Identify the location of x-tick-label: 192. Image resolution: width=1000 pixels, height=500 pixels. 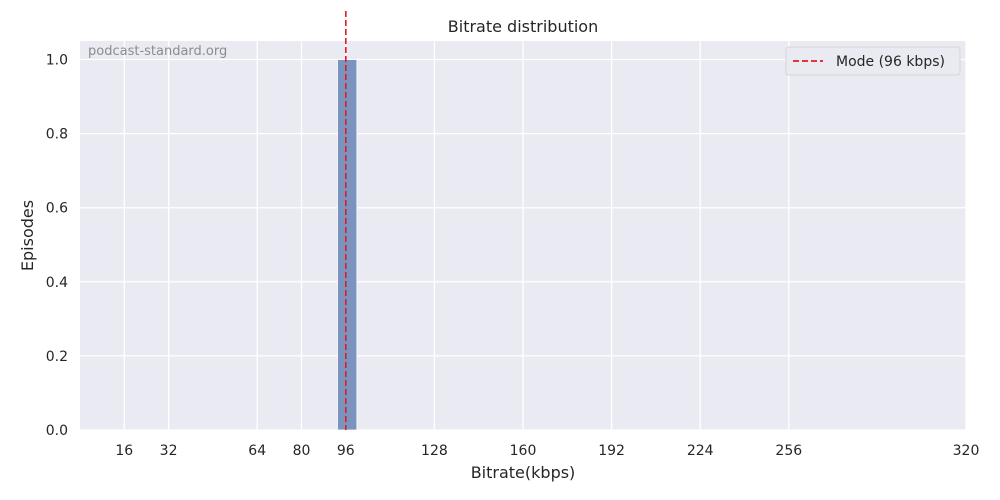
(611, 451).